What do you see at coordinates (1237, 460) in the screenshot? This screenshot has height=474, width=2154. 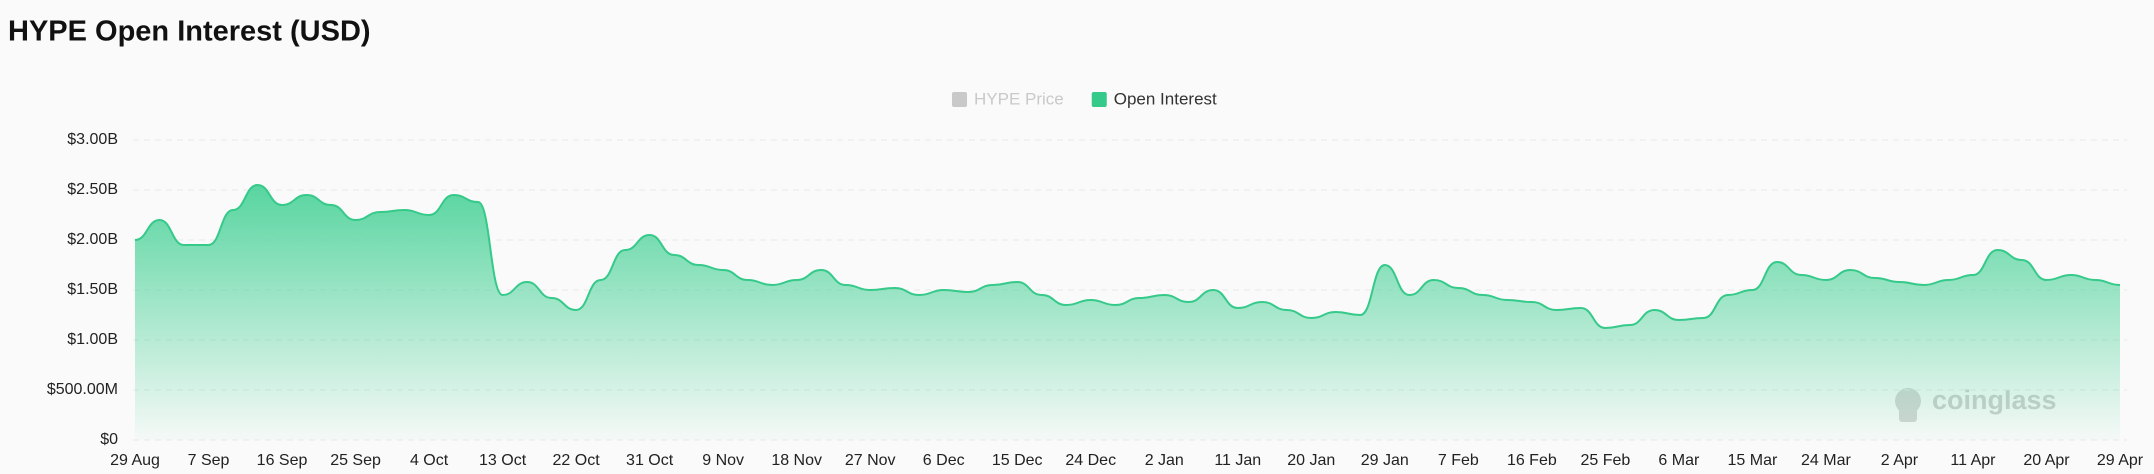 I see `x-tick-label: 11 Jan` at bounding box center [1237, 460].